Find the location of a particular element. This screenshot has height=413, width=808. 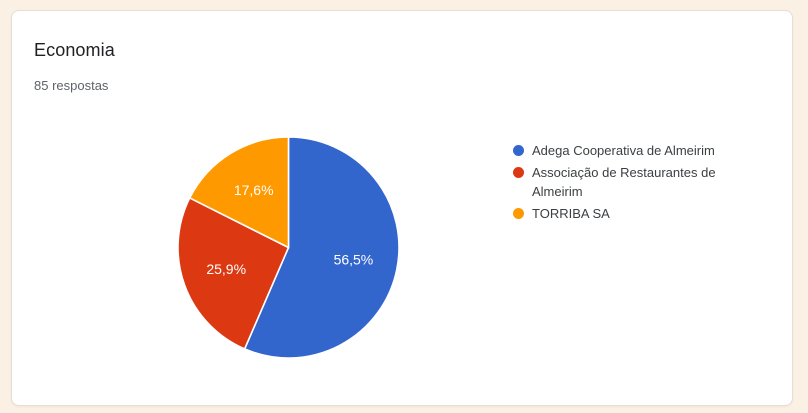

legend-item: TORRIBA SA is located at coordinates (645, 213).